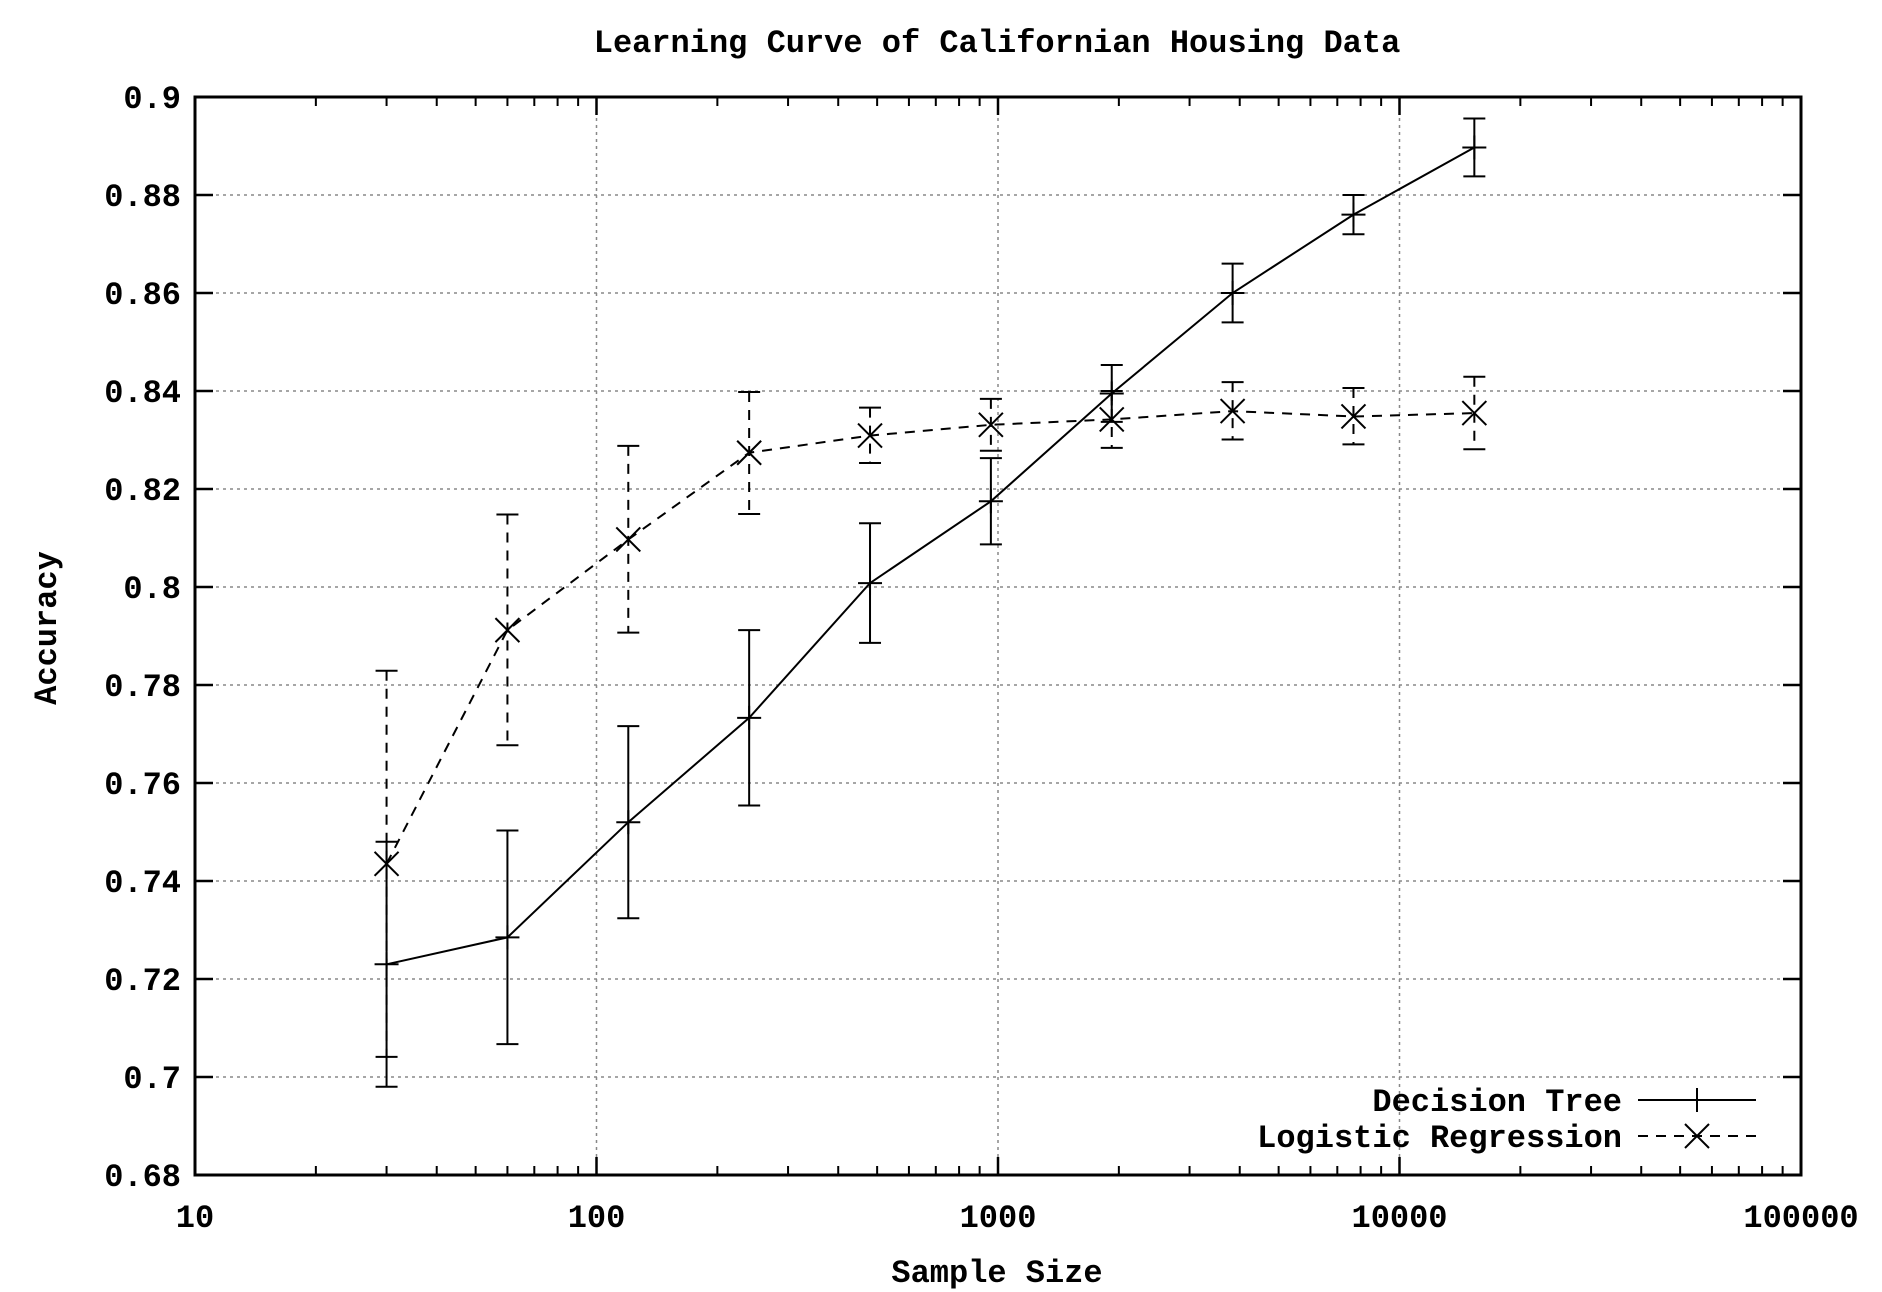 This screenshot has width=1882, height=1292. What do you see at coordinates (1697, 1136) in the screenshot?
I see `legend-marker-d2` at bounding box center [1697, 1136].